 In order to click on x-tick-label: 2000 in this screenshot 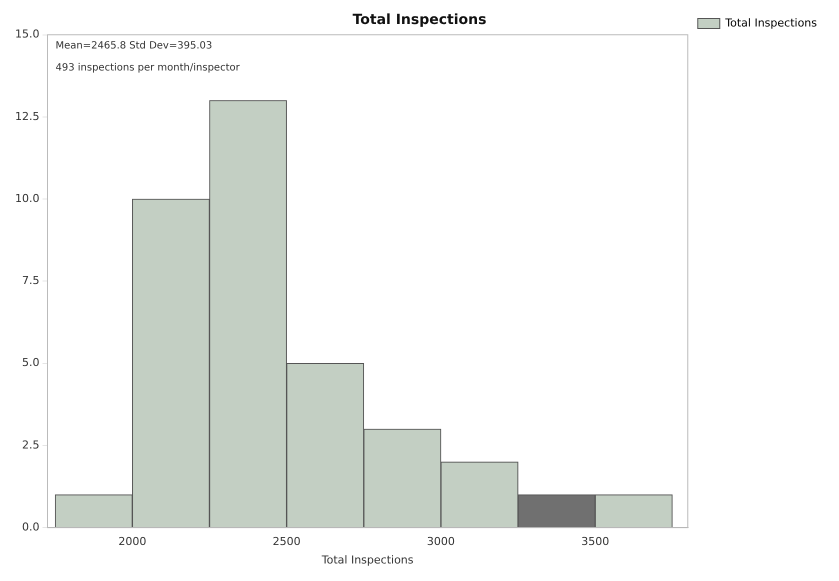, I will do `click(132, 541)`.